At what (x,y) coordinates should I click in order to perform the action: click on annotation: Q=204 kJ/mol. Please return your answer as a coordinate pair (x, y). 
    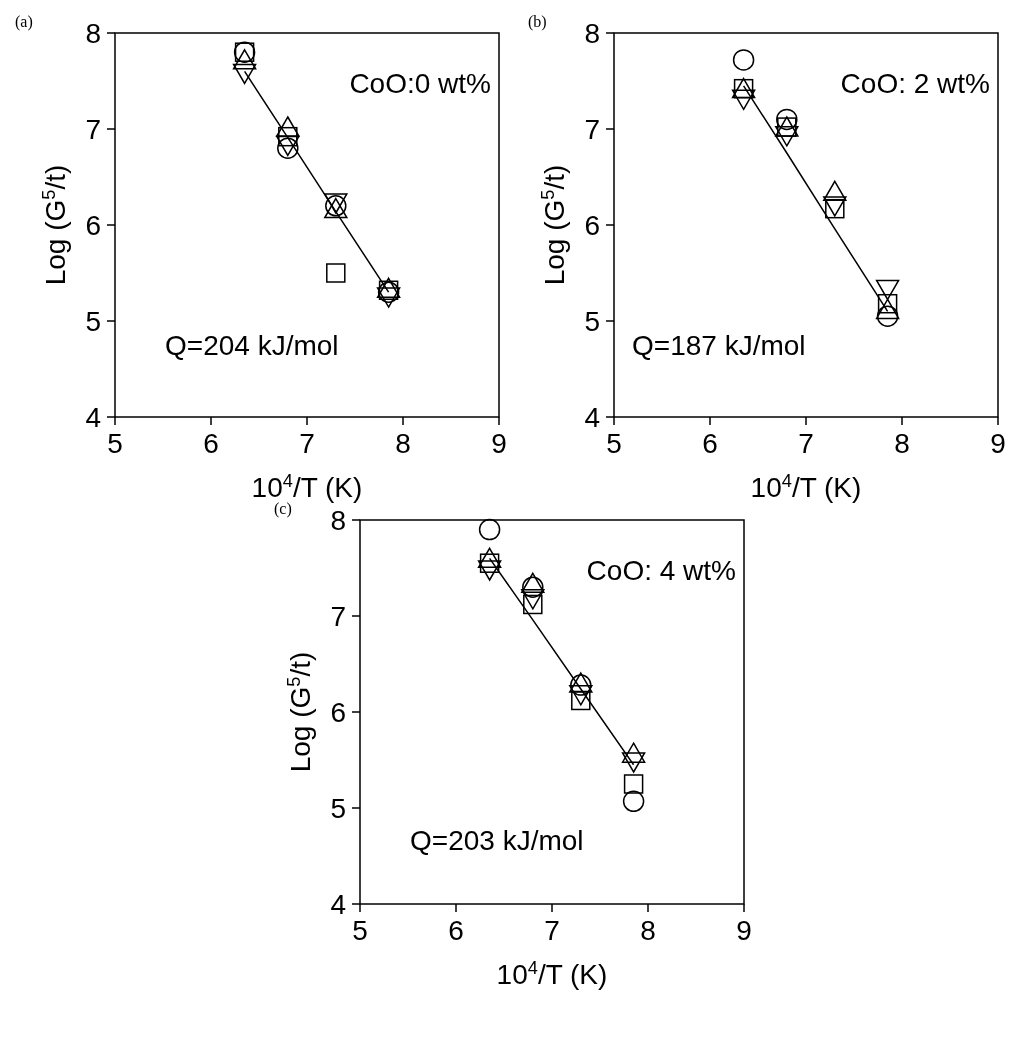
    Looking at the image, I should click on (252, 345).